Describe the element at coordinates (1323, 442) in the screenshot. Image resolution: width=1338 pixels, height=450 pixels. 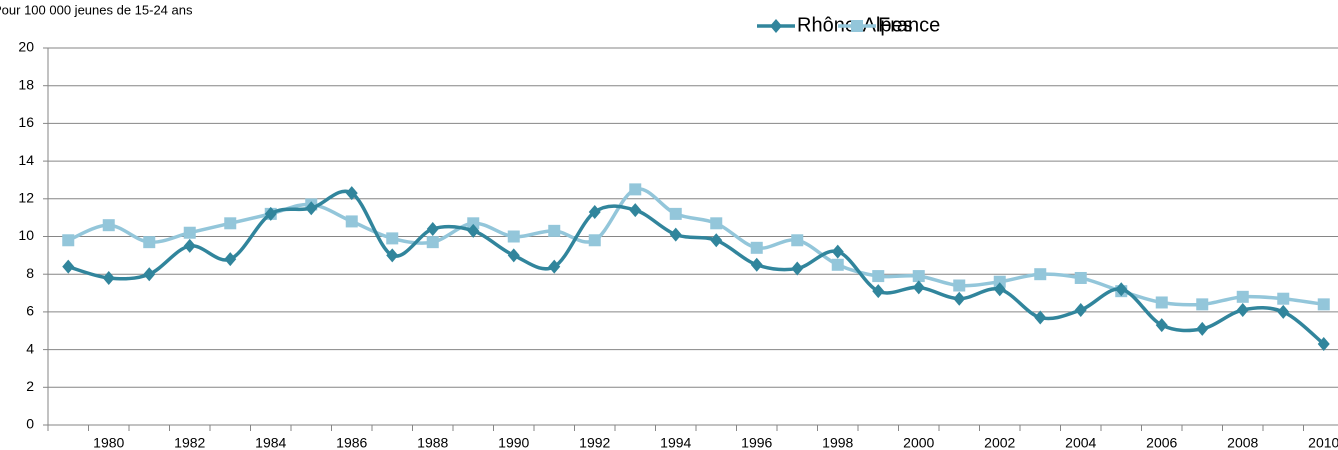
I see `x-tick-label: 2010` at that location.